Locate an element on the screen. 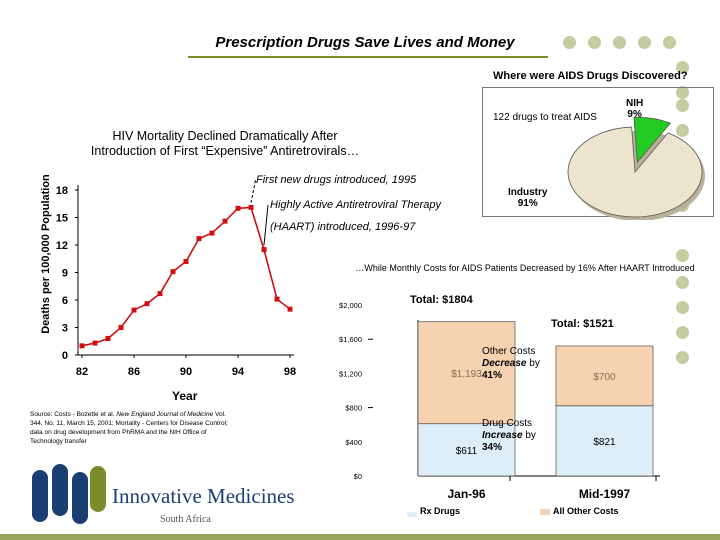  drug-costs-label: Drug Costs Increase by 34% is located at coordinates (509, 436).